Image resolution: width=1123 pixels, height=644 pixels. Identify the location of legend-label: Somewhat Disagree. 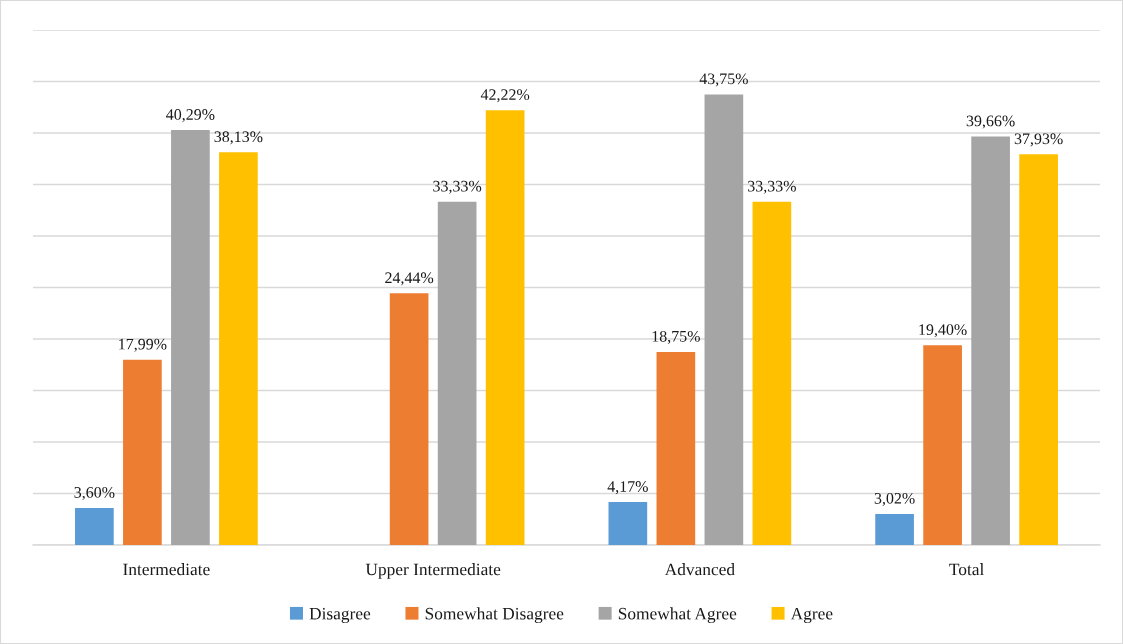
(494, 615).